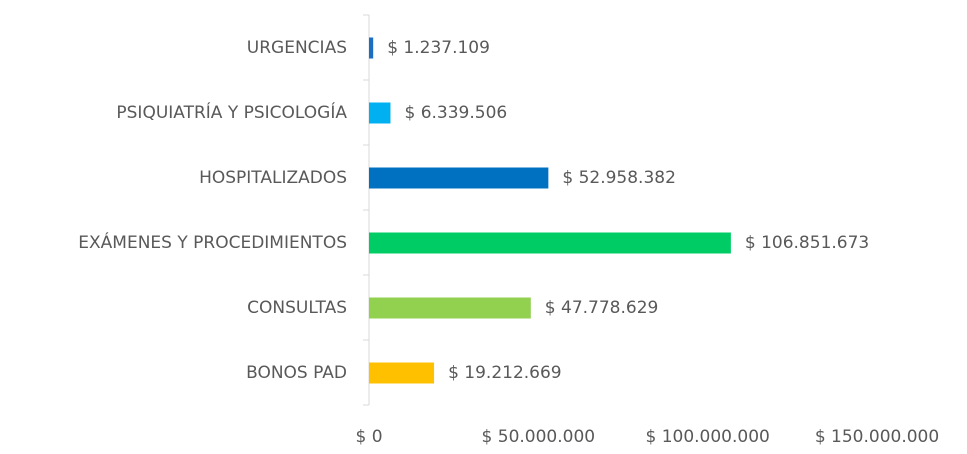 The image size is (967, 454). I want to click on value-label: $ 52.958.382, so click(619, 178).